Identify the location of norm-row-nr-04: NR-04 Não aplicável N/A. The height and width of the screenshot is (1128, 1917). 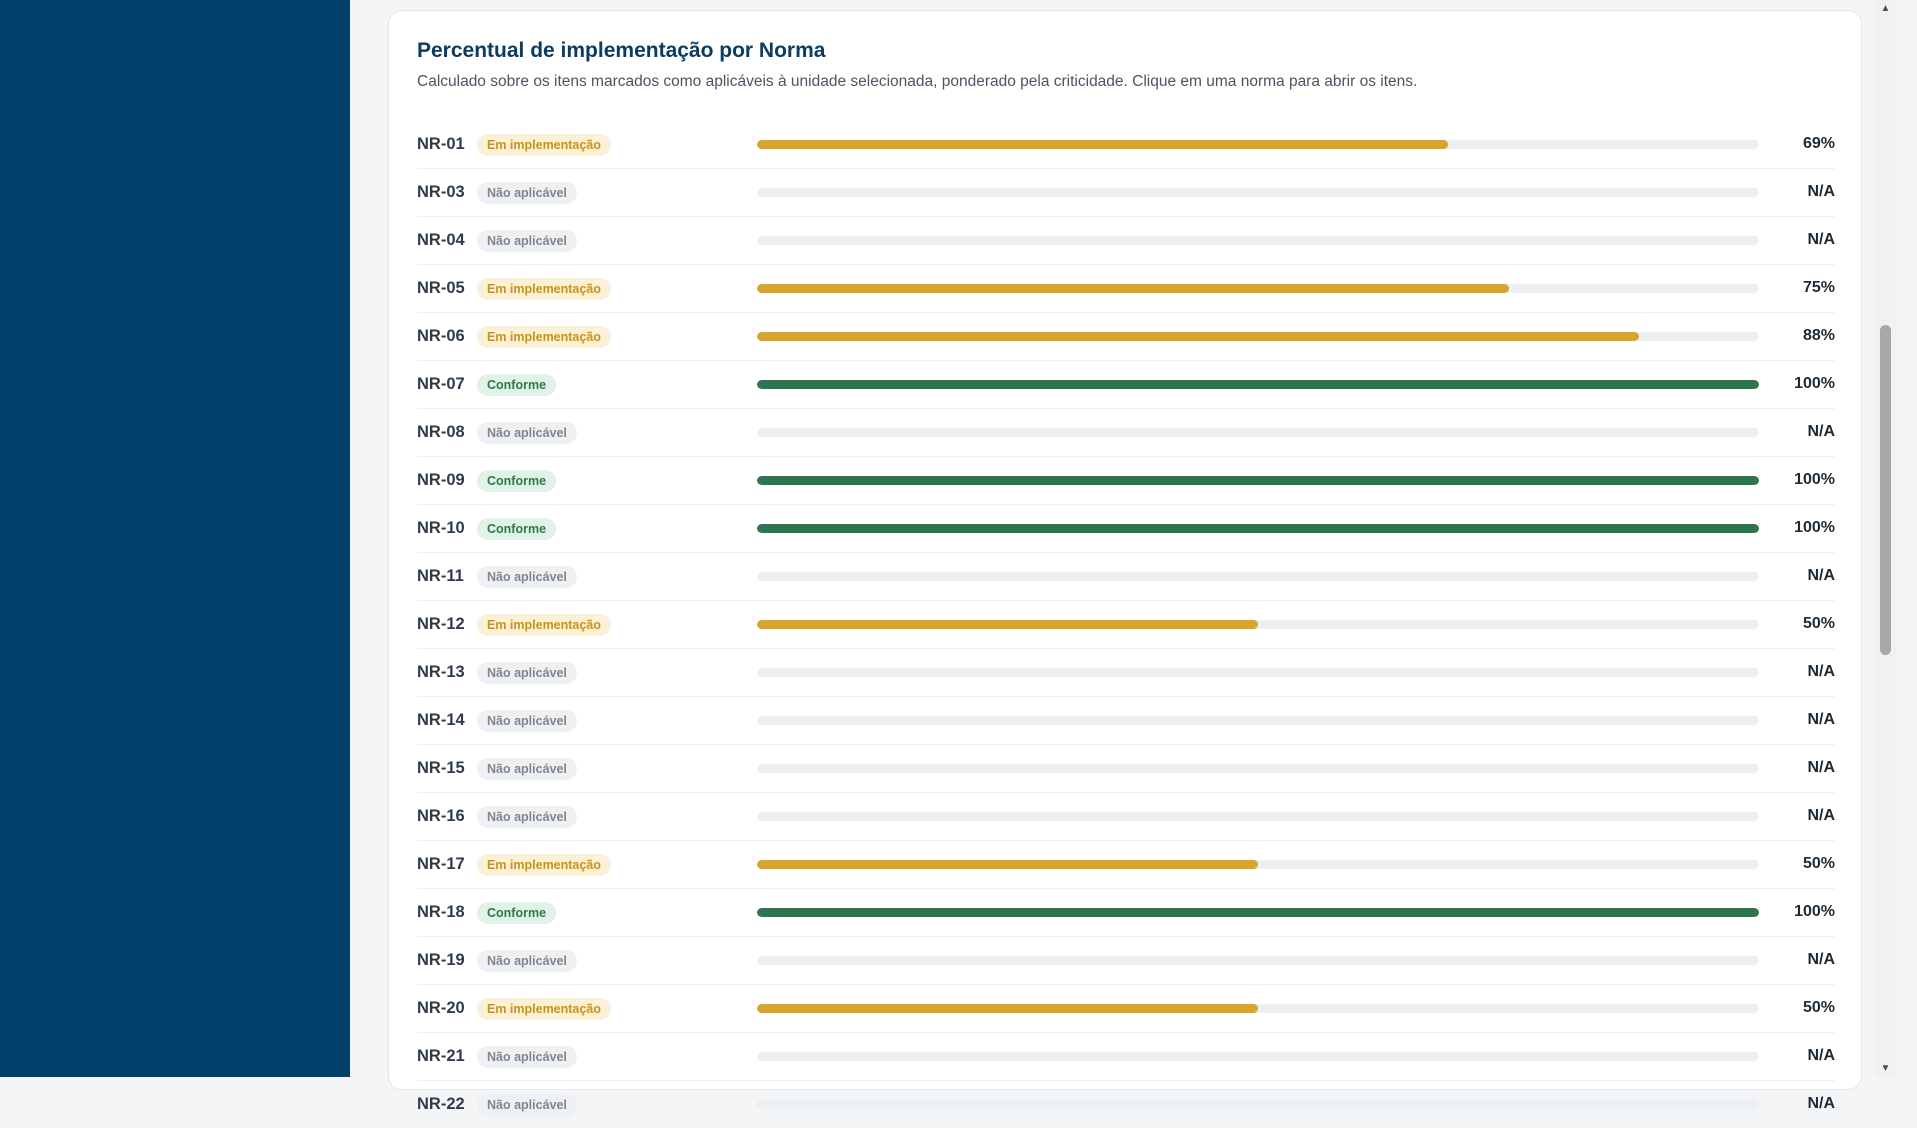
(1126, 241).